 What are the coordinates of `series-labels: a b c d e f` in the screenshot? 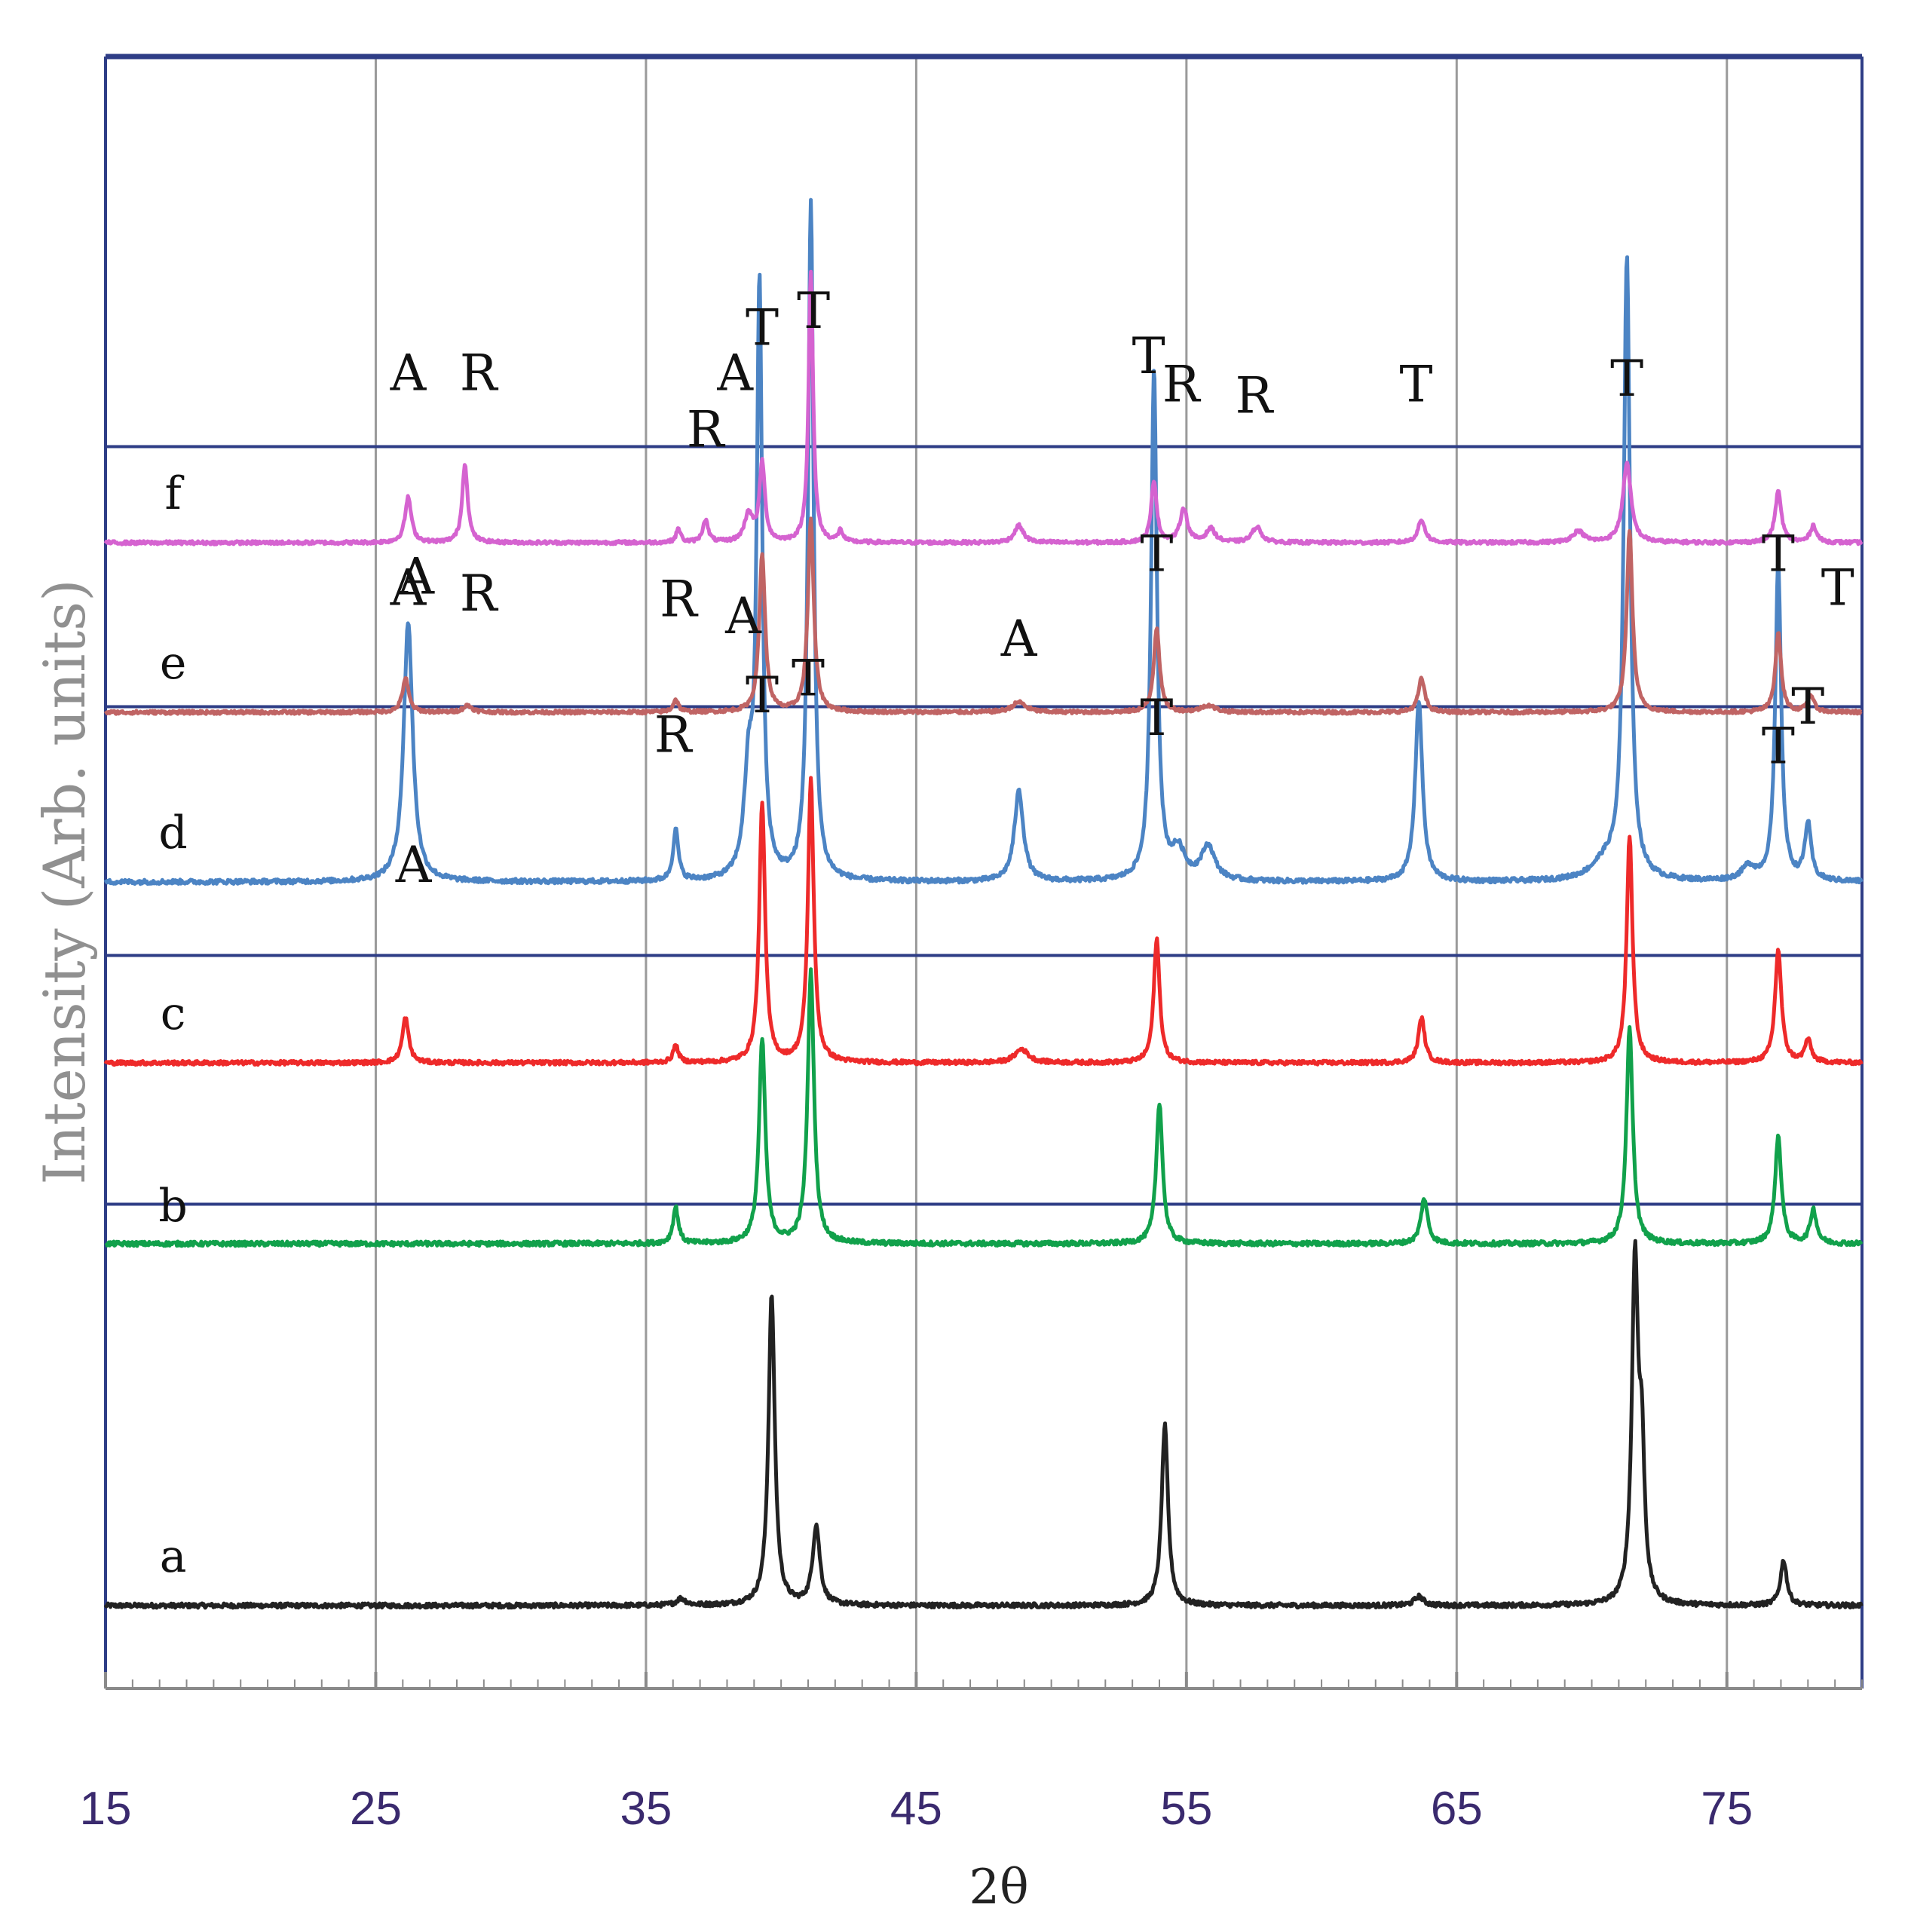 It's located at (172, 1025).